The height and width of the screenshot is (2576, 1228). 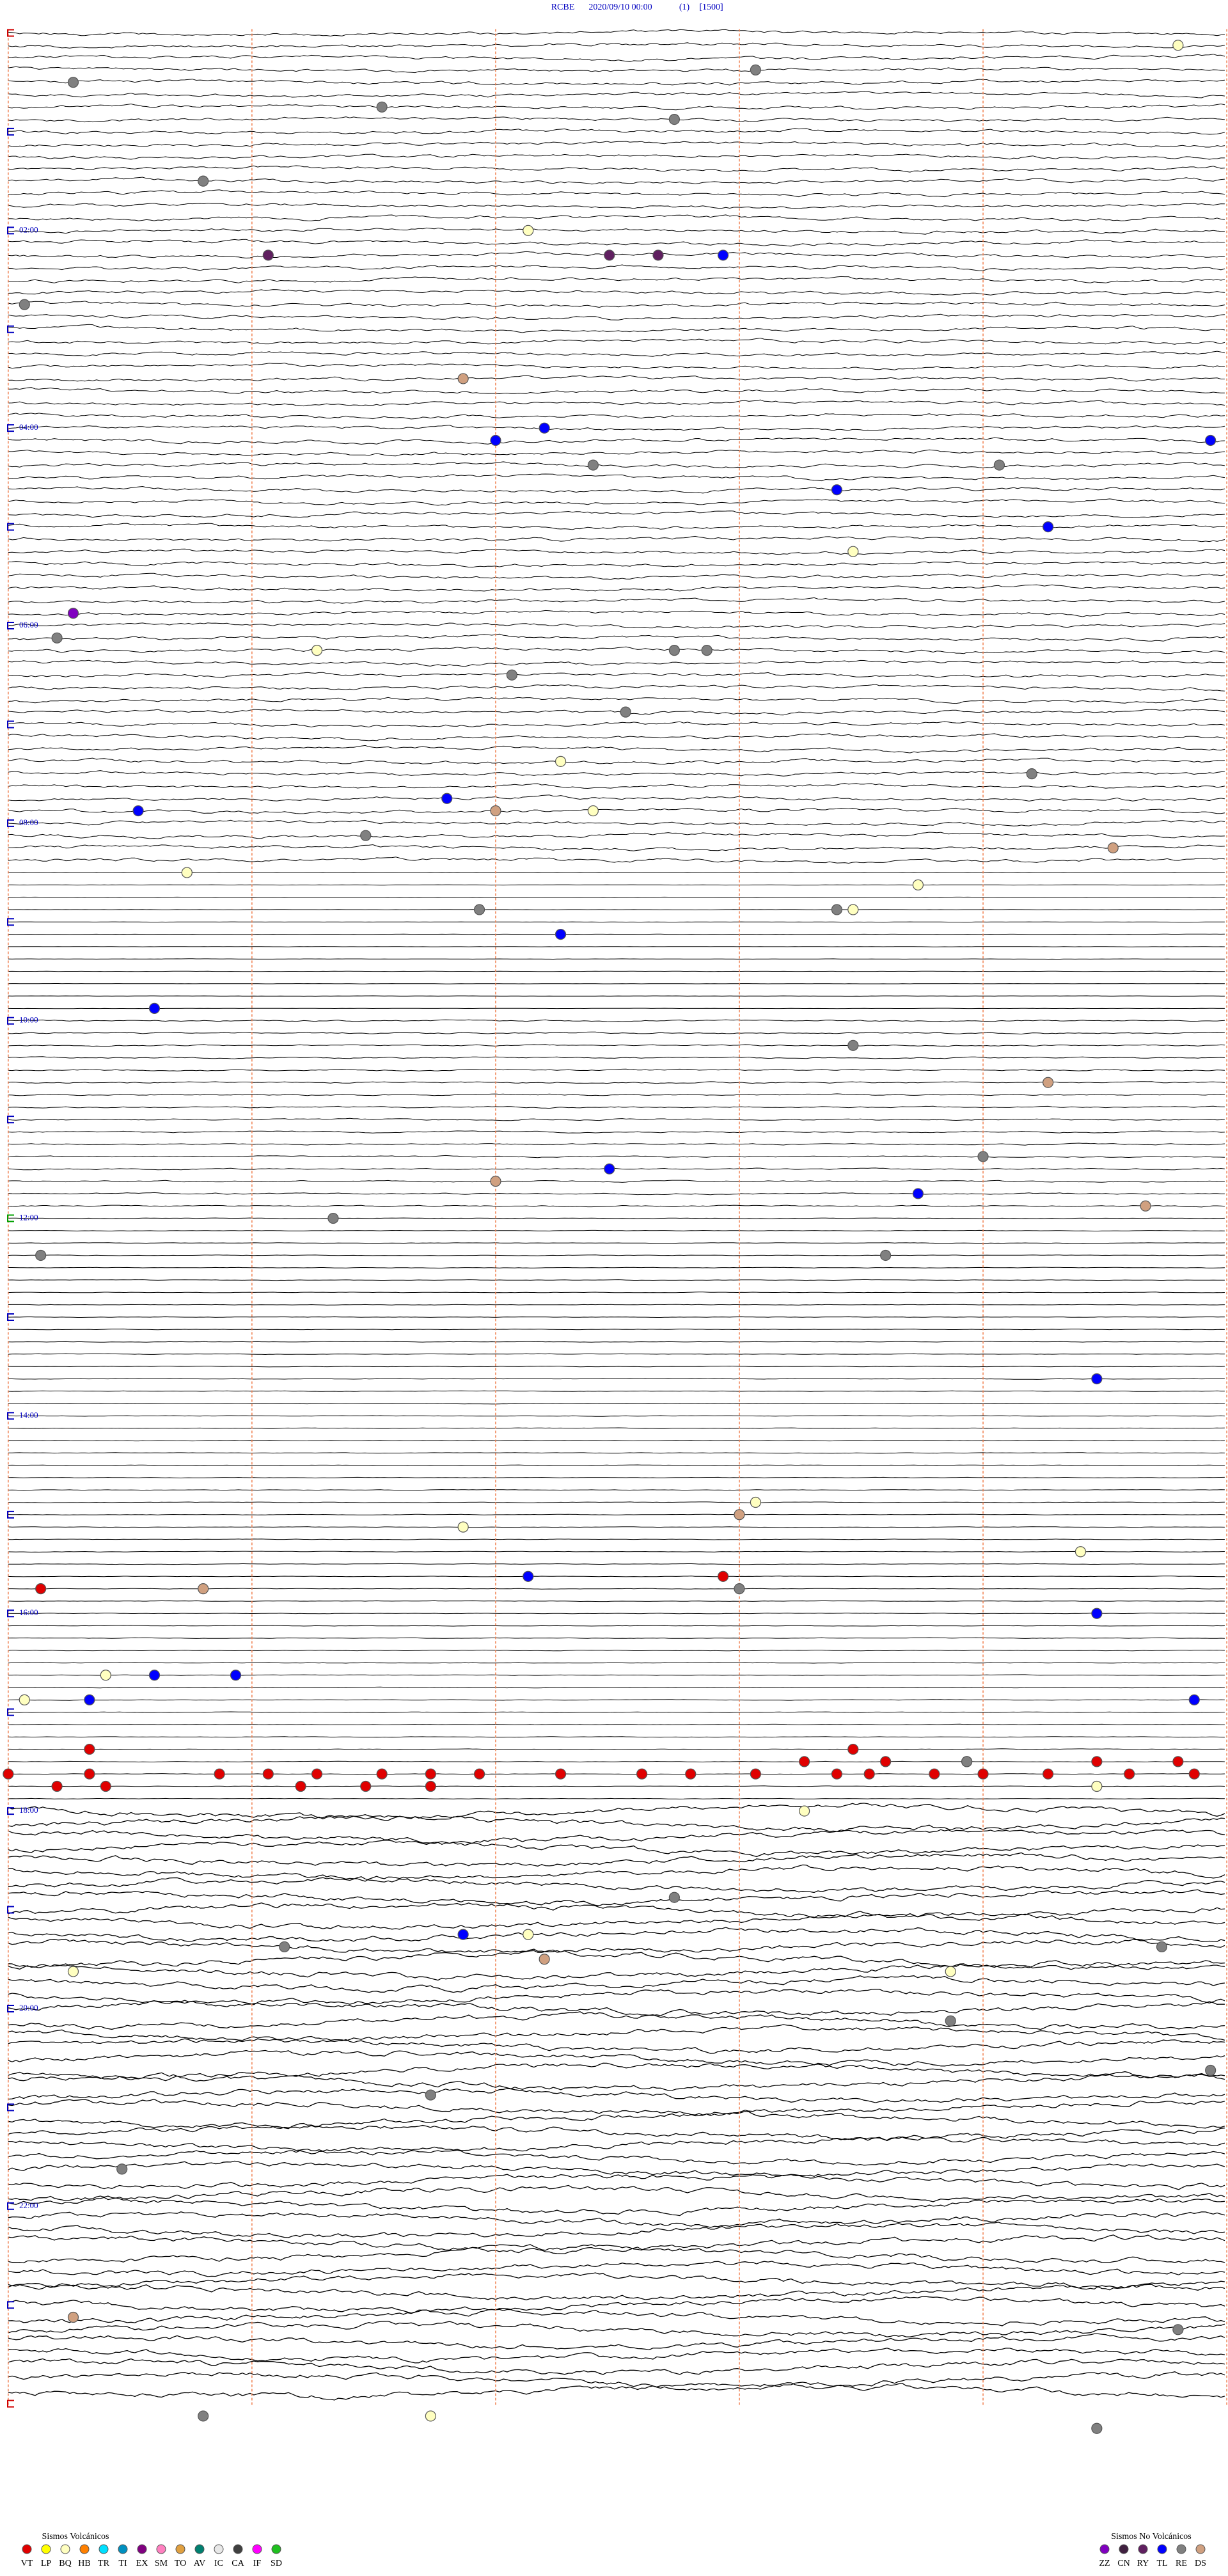 I want to click on legend-code: EX, so click(x=142, y=2563).